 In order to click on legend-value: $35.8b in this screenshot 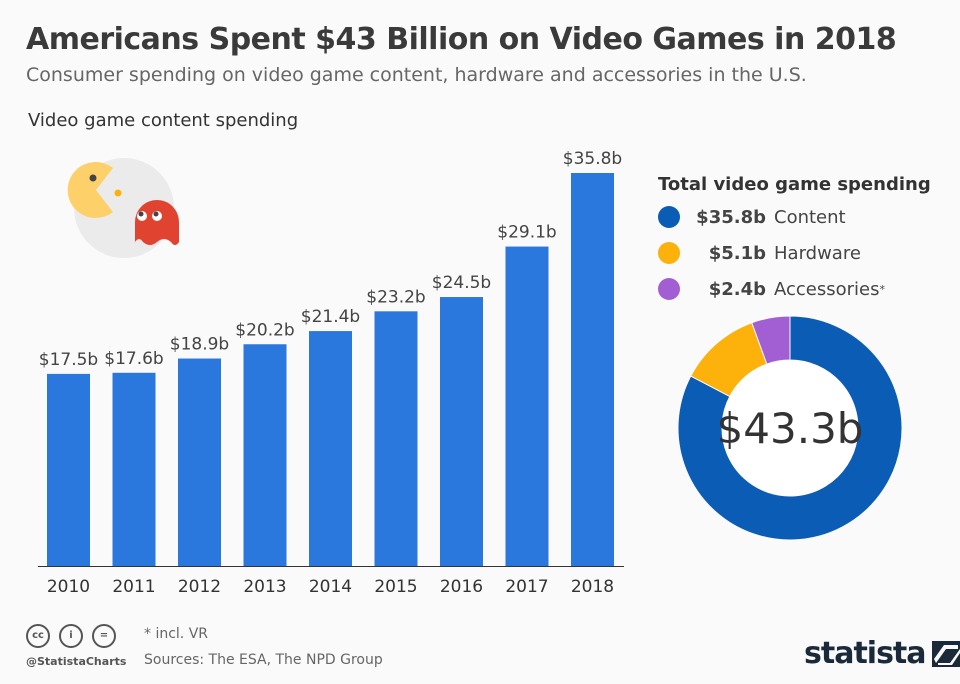, I will do `click(731, 217)`.